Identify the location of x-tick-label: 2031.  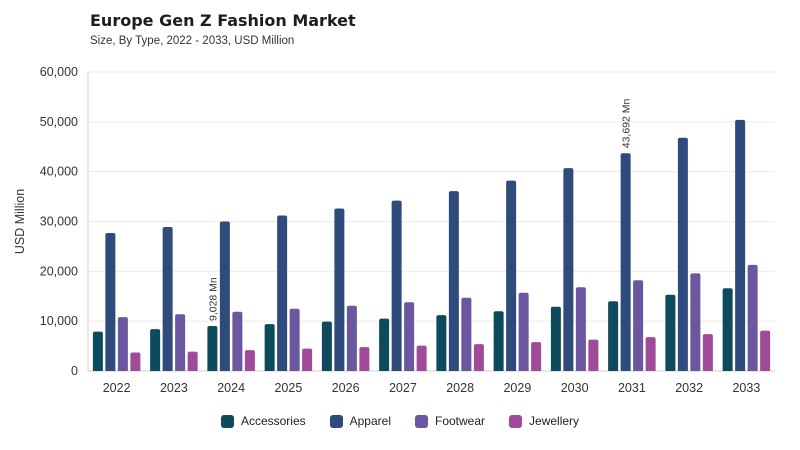
(632, 388).